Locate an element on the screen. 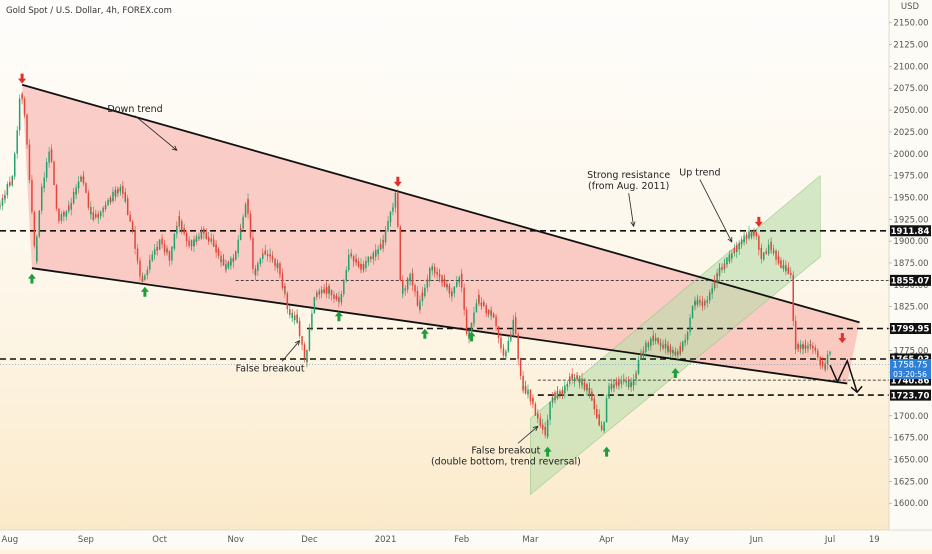  y-tick-label: 1775.00 is located at coordinates (910, 351).